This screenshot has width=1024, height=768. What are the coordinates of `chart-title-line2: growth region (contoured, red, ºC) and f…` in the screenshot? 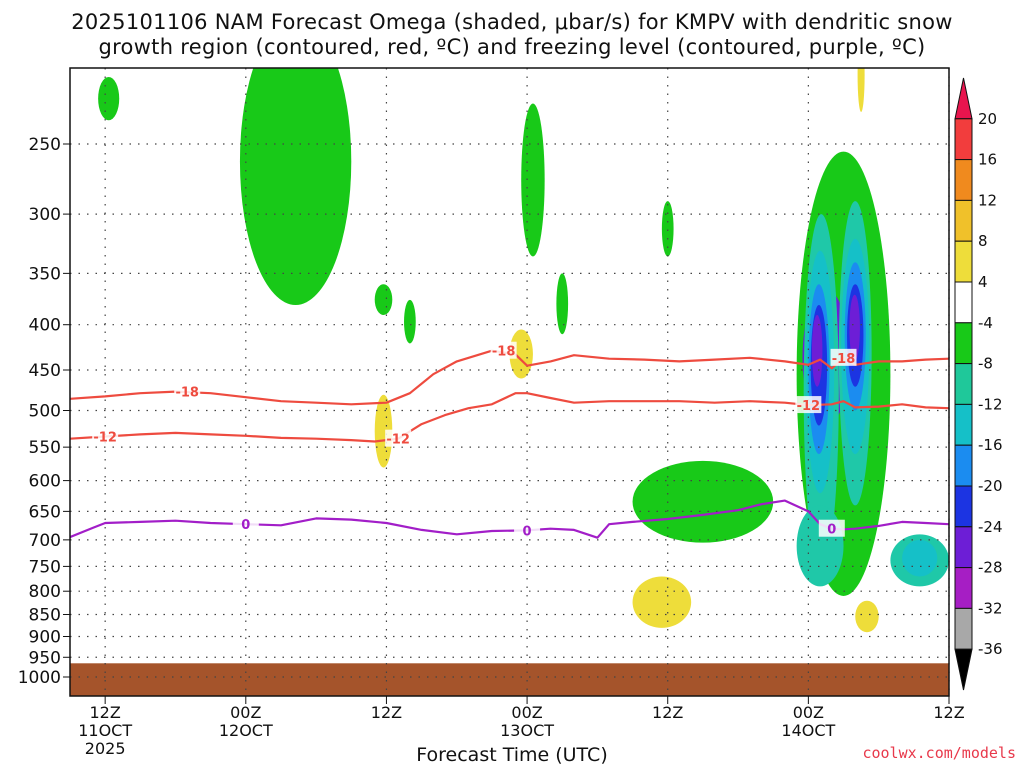 It's located at (512, 47).